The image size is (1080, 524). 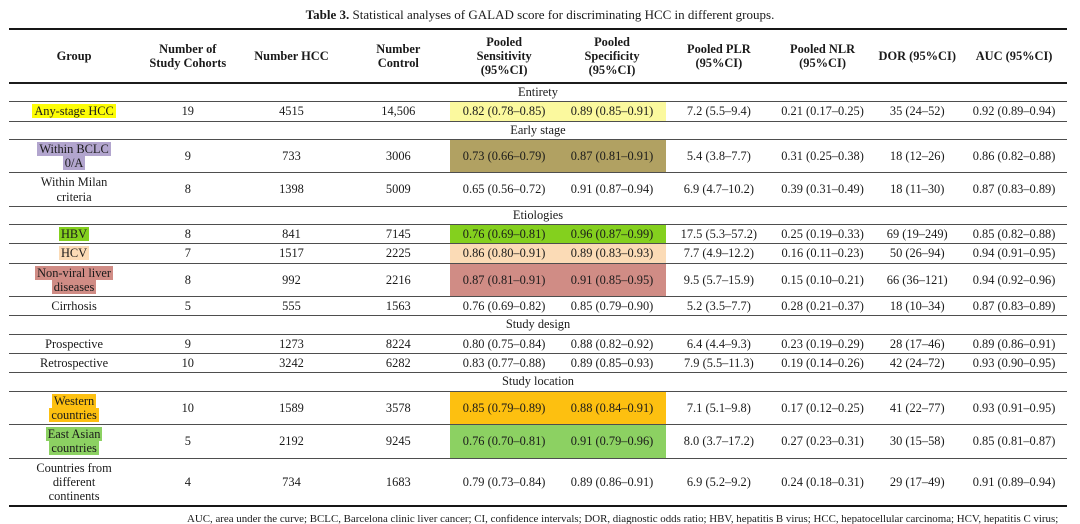 I want to click on nlr-cell: 0.16 (0.11–0.23), so click(x=822, y=253).